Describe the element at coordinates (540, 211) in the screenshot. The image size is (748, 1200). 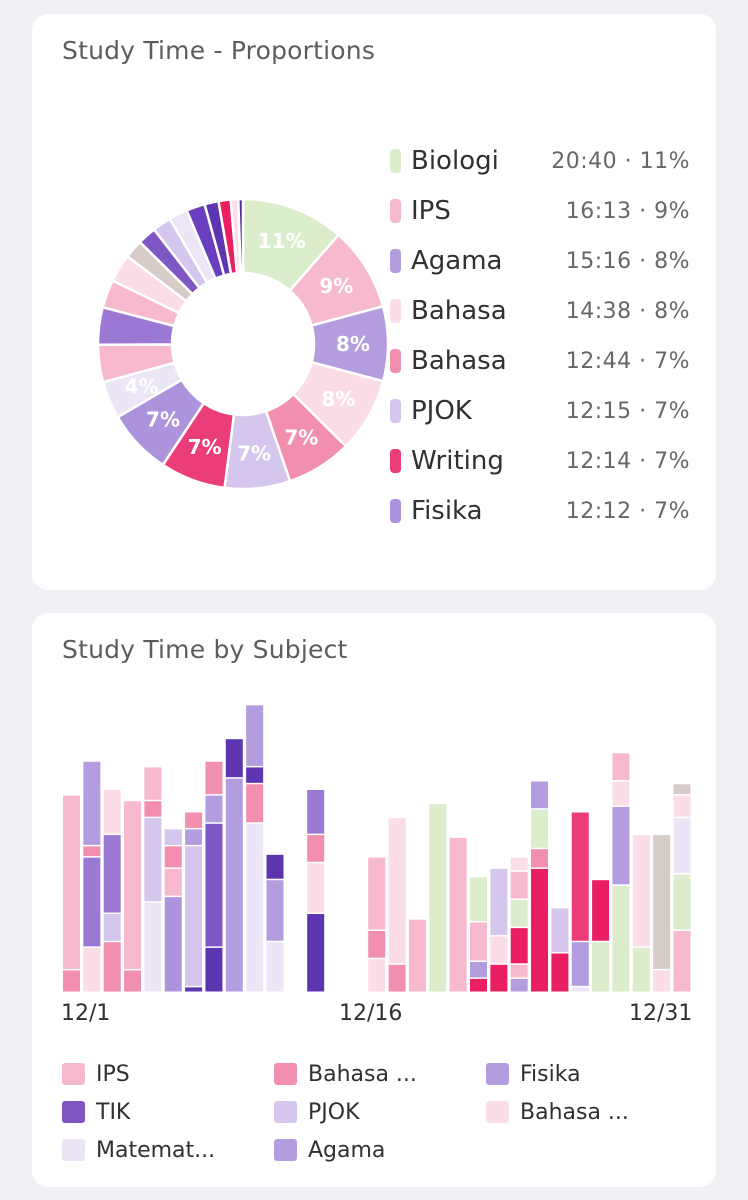
I see `legend-item: IPS 16:13 · 9%` at that location.